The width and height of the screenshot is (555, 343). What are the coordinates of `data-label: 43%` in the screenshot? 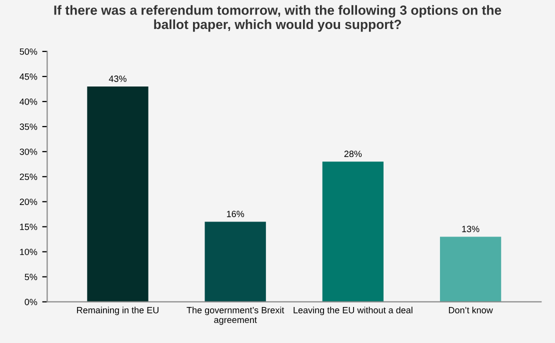 It's located at (117, 79).